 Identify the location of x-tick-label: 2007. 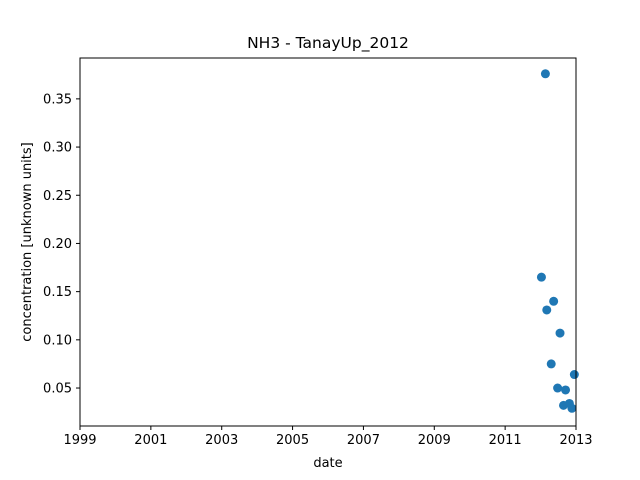
(363, 440).